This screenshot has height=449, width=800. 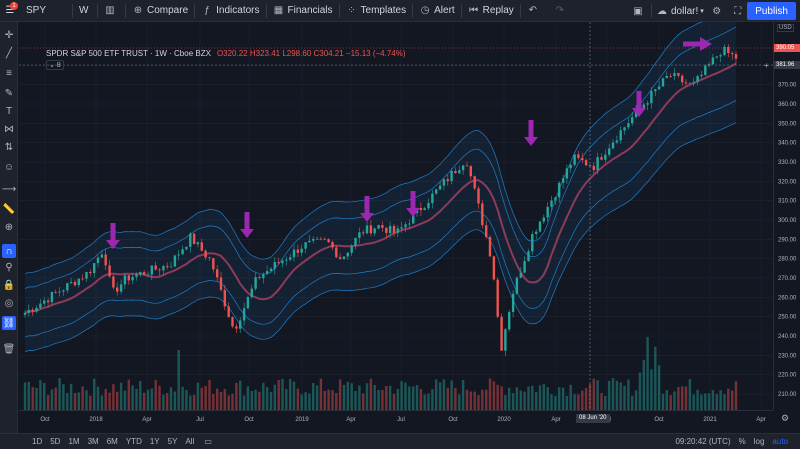 I want to click on eye-icon: ◎, so click(x=9, y=303).